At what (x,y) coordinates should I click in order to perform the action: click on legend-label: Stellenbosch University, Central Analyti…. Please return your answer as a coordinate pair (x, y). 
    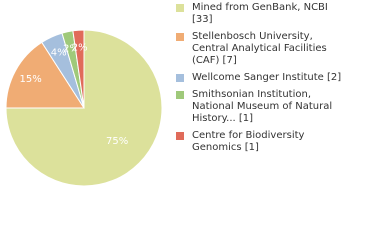
    Looking at the image, I should click on (259, 48).